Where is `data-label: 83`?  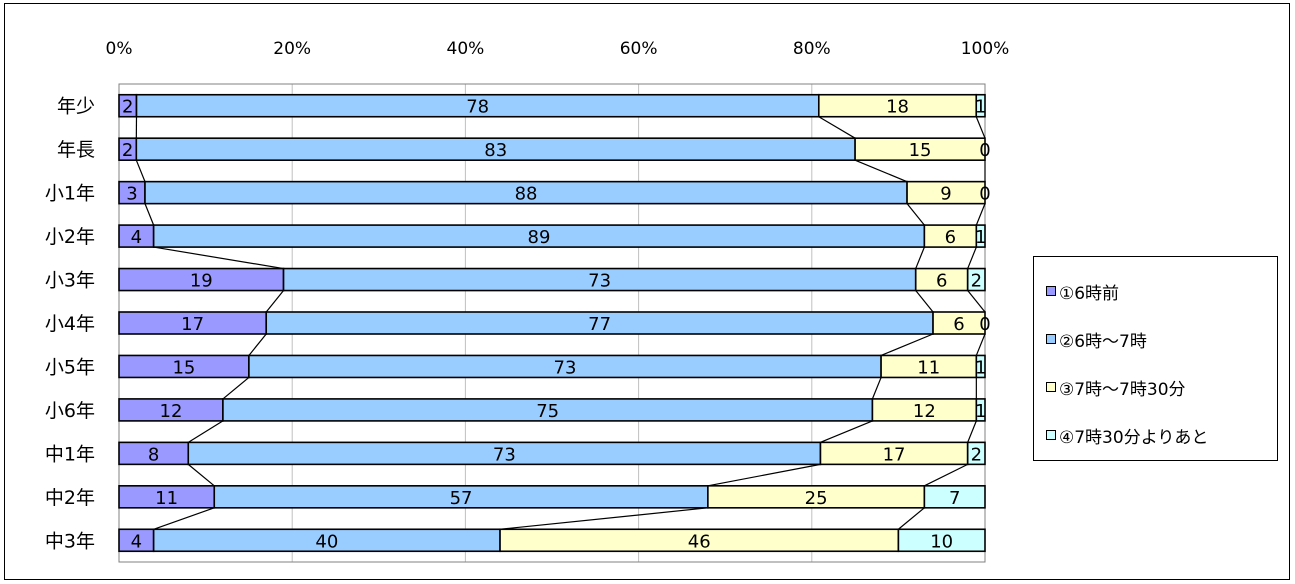 data-label: 83 is located at coordinates (495, 150).